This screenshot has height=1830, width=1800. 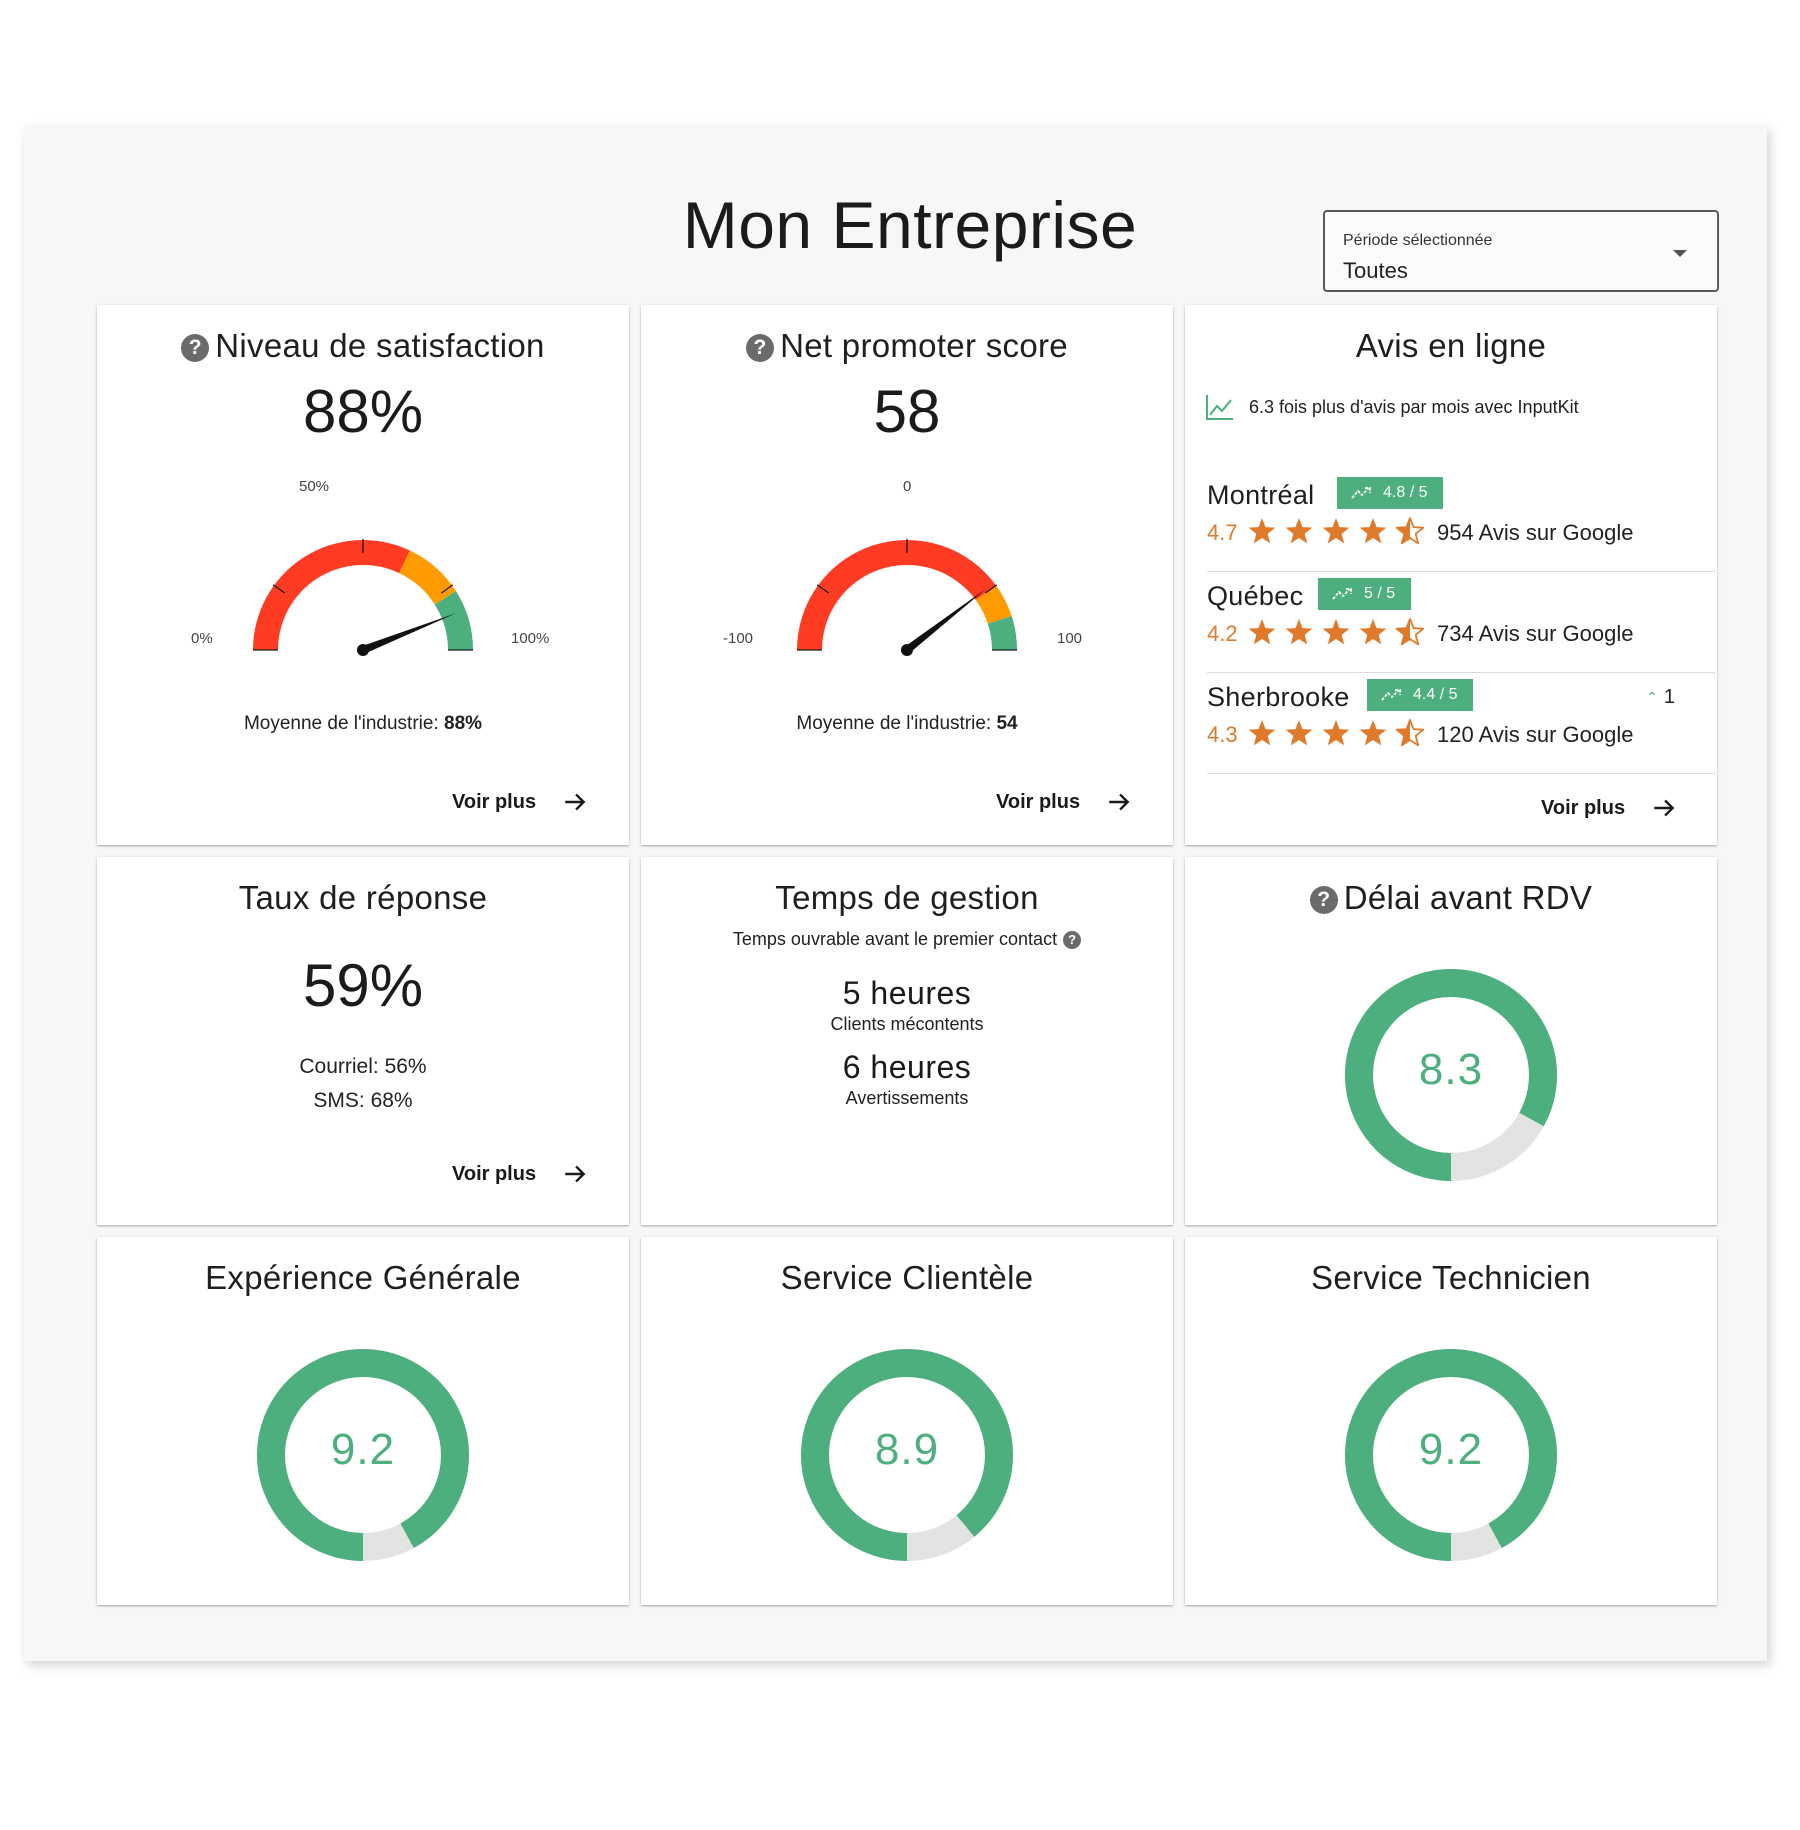 I want to click on location-rank-change: ⌃ 1, so click(x=1660, y=697).